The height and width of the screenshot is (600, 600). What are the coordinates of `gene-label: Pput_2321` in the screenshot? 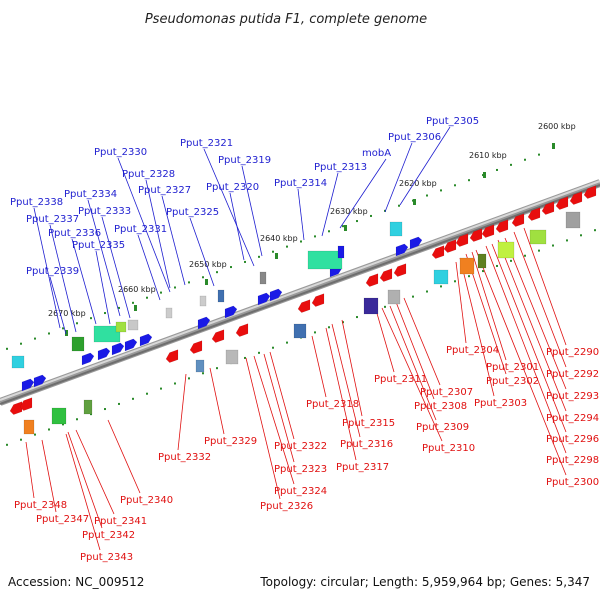 It's located at (206, 143).